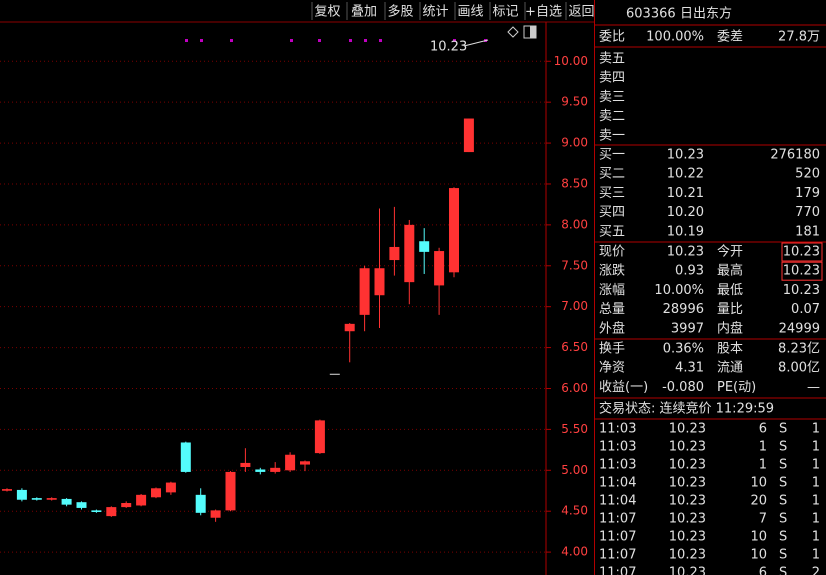 The image size is (826, 575). What do you see at coordinates (612, 231) in the screenshot?
I see `buy-label: 买五` at bounding box center [612, 231].